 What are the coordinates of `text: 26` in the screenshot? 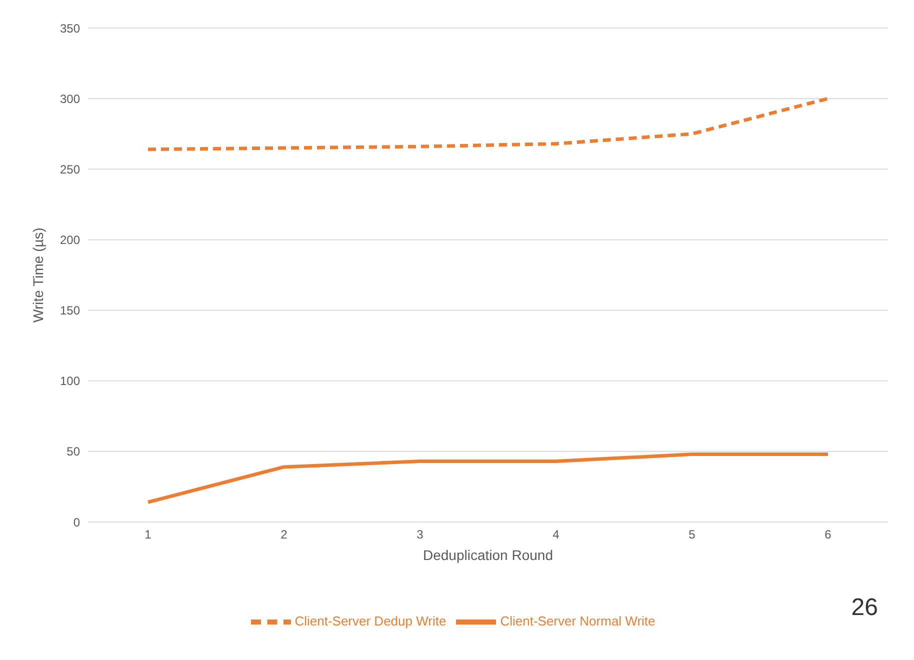 It's located at (864, 608).